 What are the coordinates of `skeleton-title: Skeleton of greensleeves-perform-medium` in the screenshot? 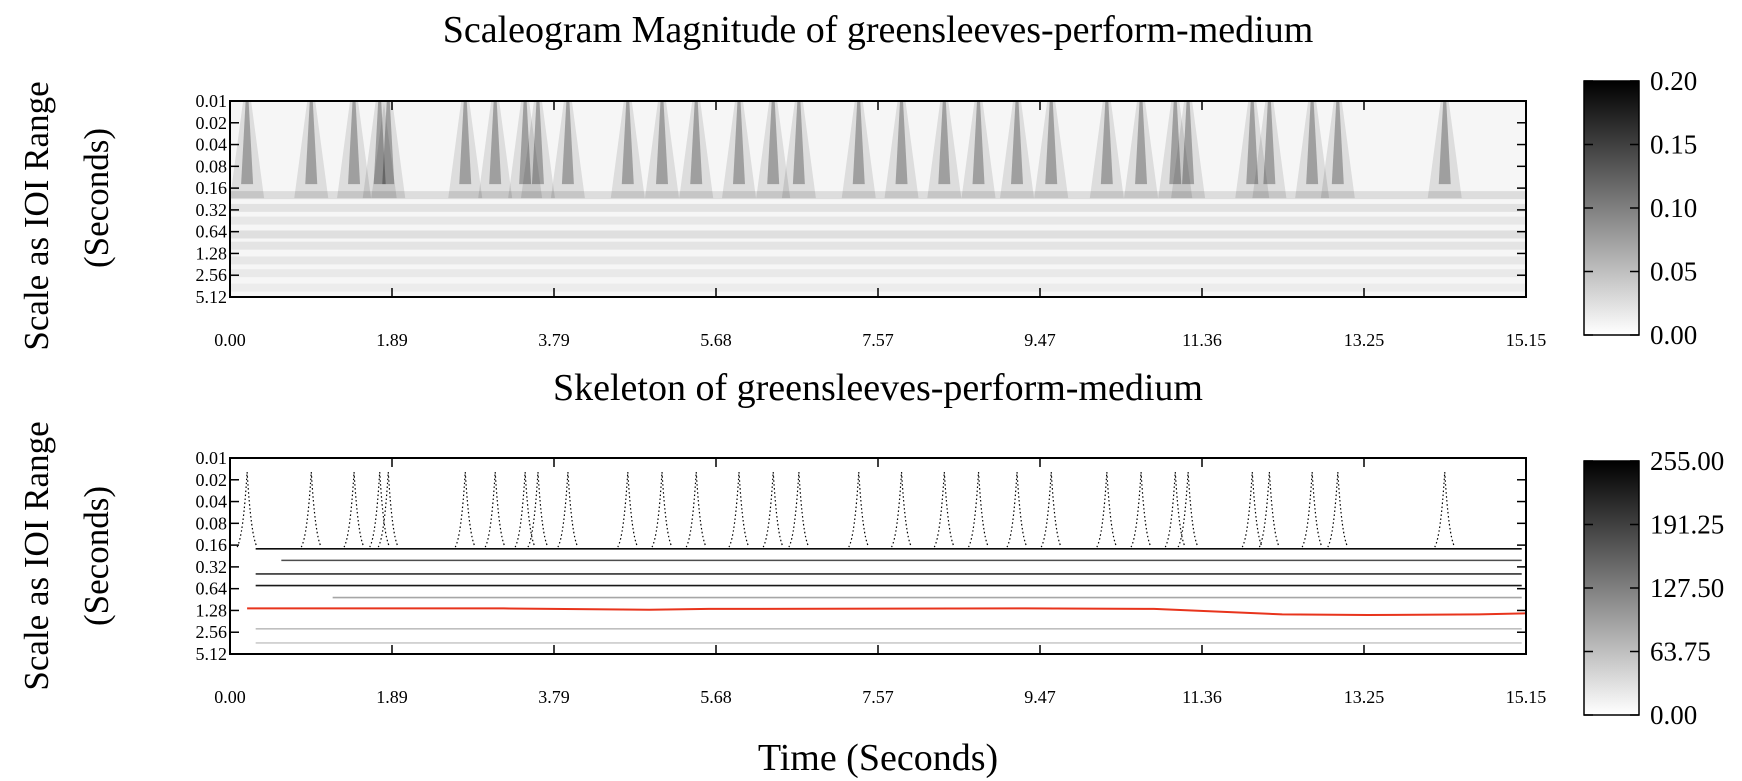 It's located at (878, 388).